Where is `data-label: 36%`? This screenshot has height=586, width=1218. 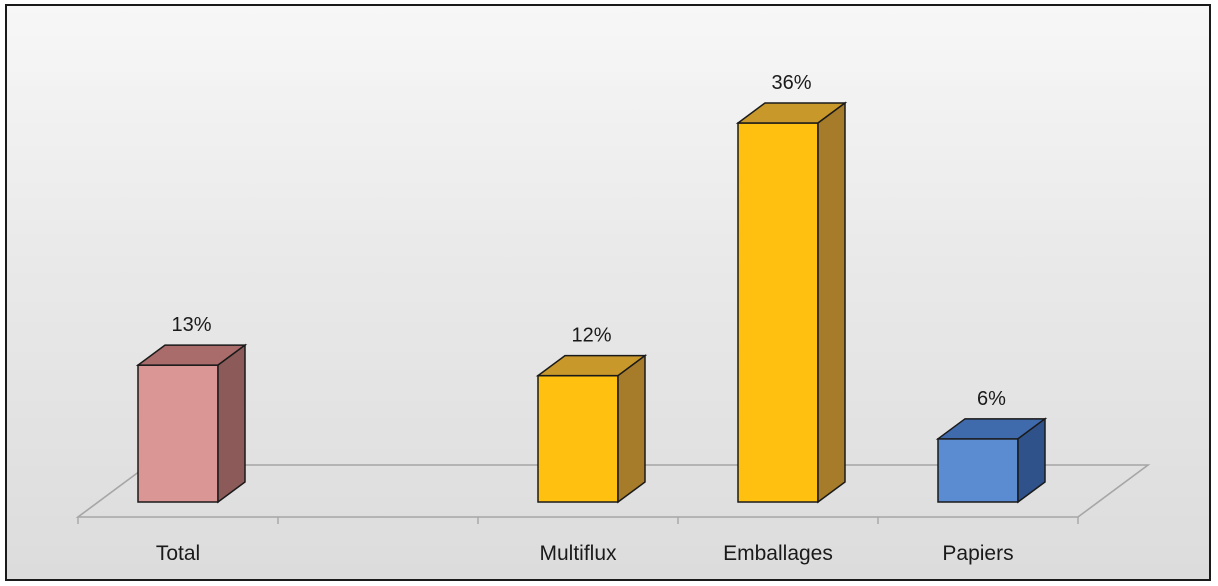 data-label: 36% is located at coordinates (791, 83).